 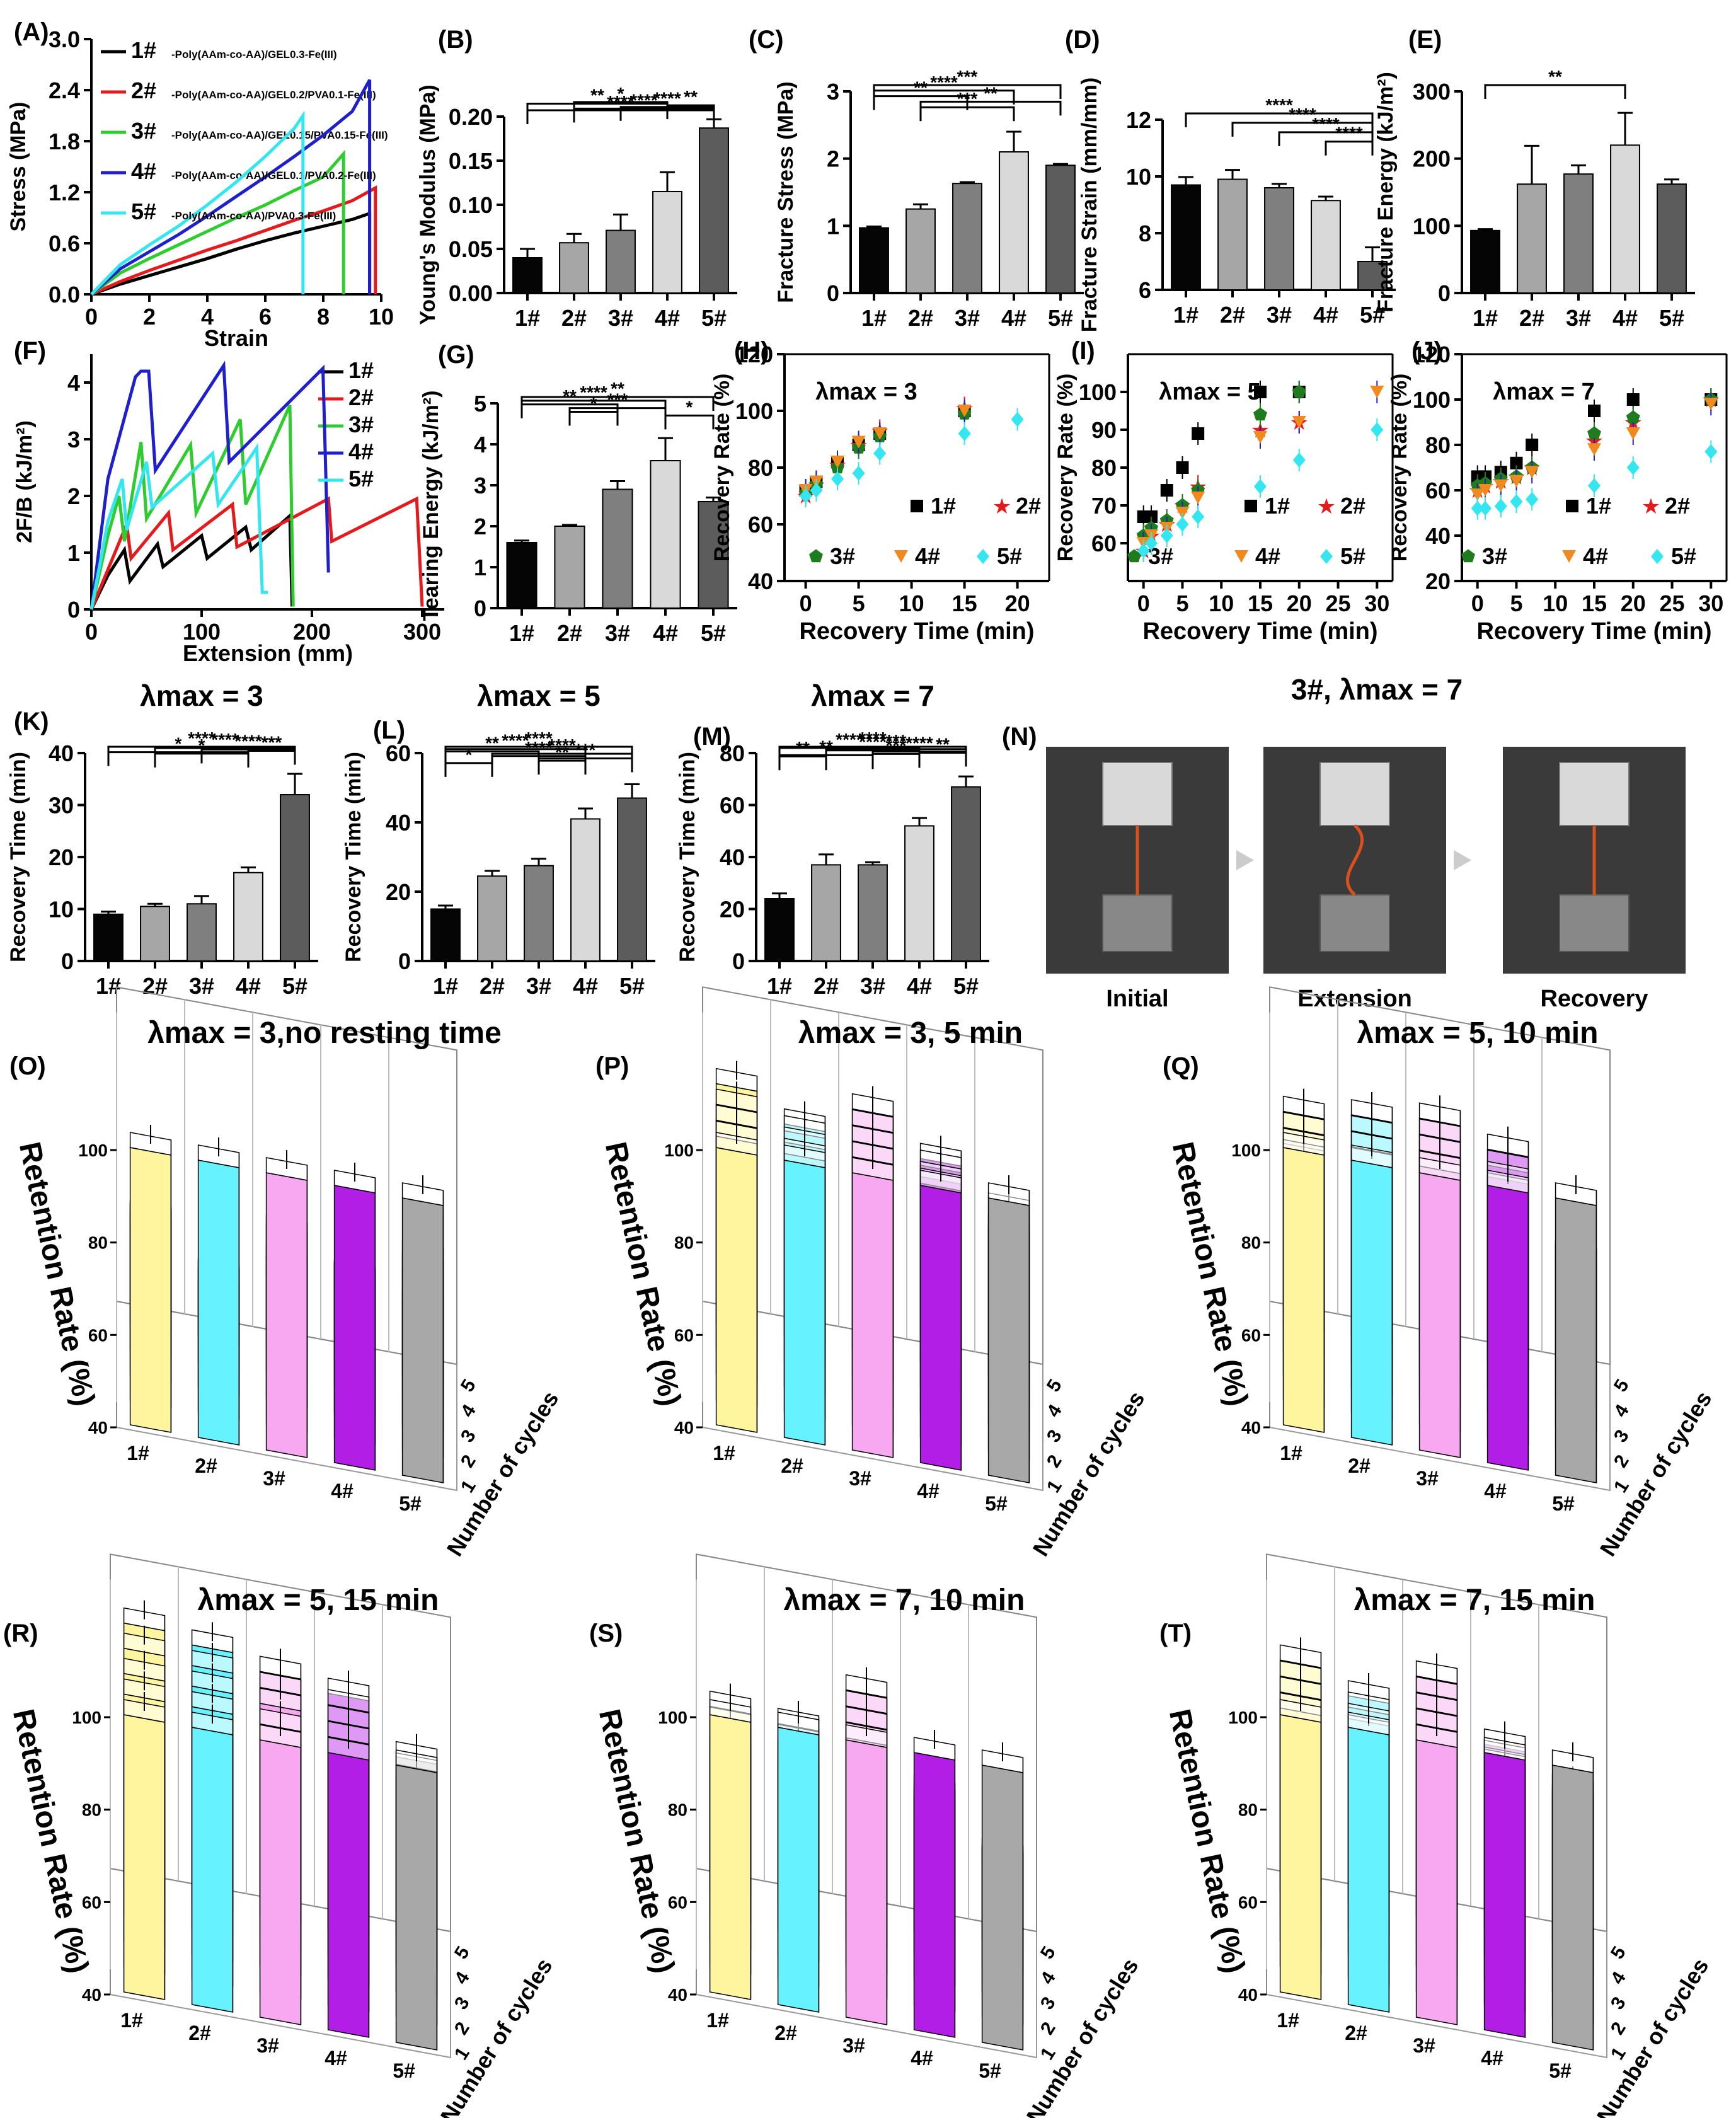 I want to click on panel-label: (E), so click(x=1425, y=40).